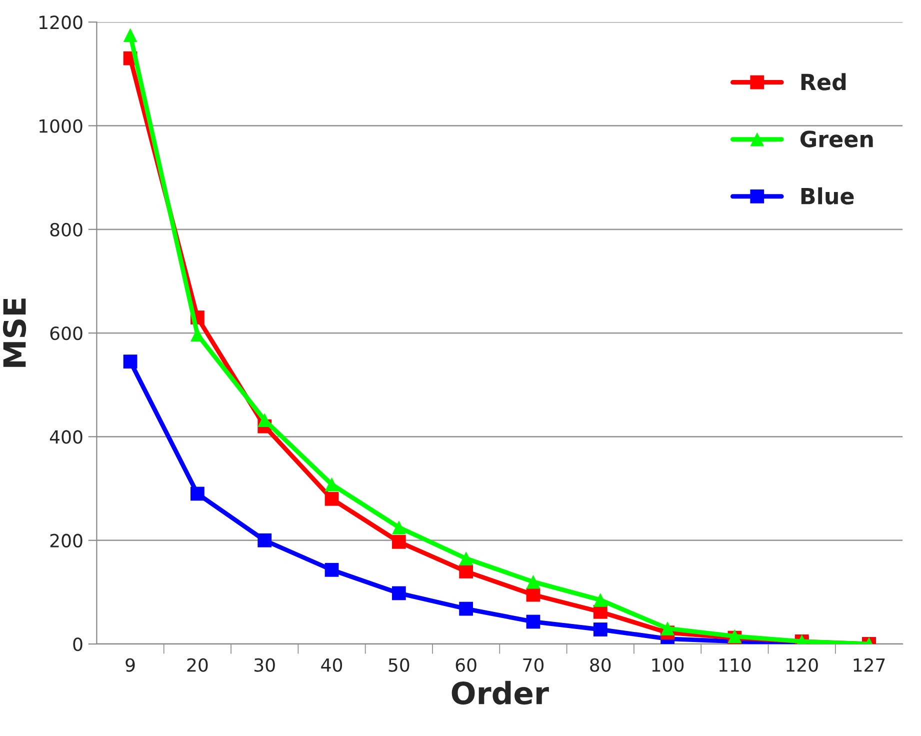  I want to click on x-tick-label: 127, so click(869, 665).